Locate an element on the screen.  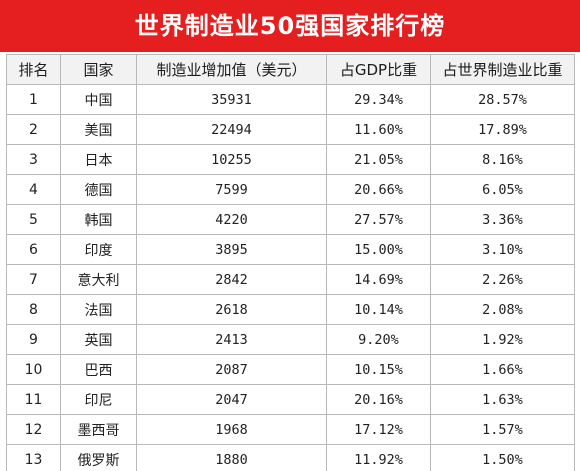
rank-cell: 13 is located at coordinates (33, 457).